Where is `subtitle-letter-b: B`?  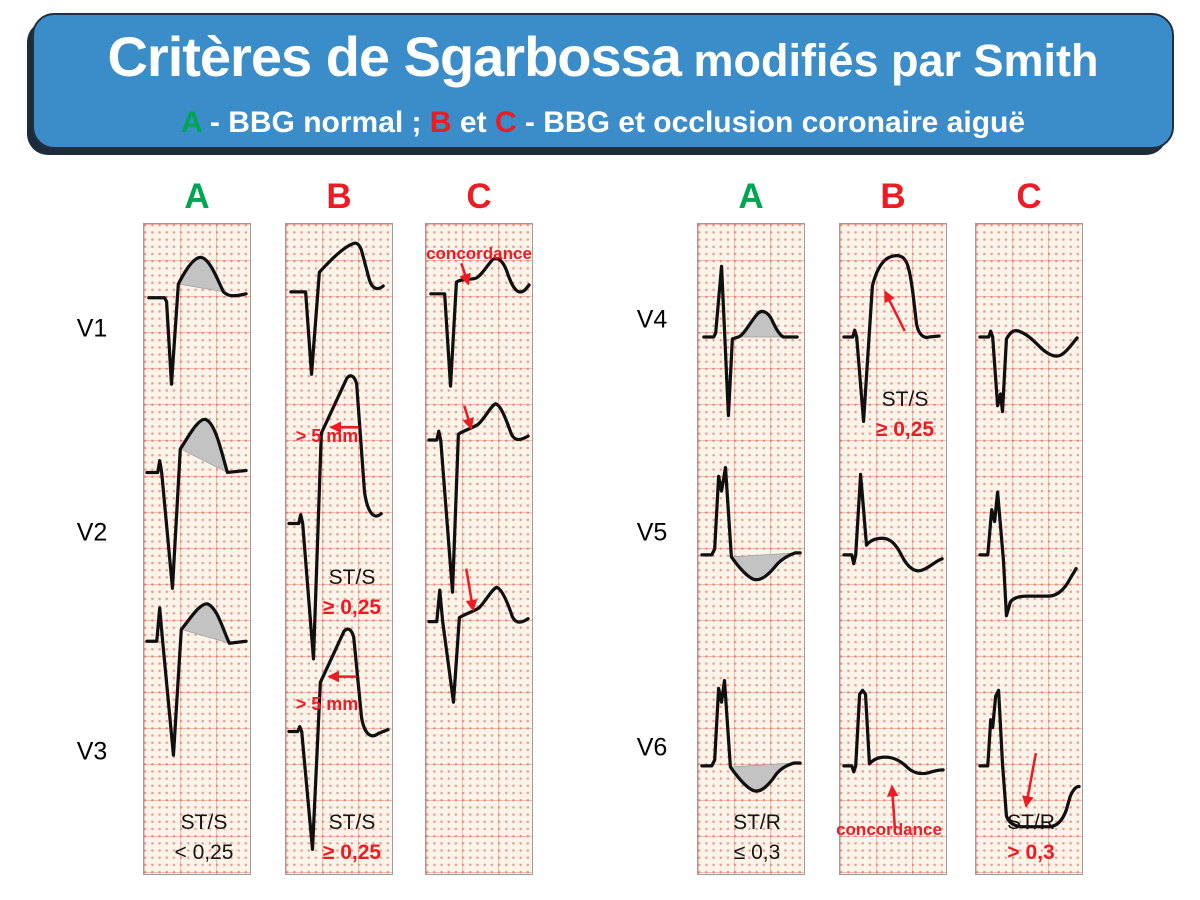 subtitle-letter-b: B is located at coordinates (440, 122).